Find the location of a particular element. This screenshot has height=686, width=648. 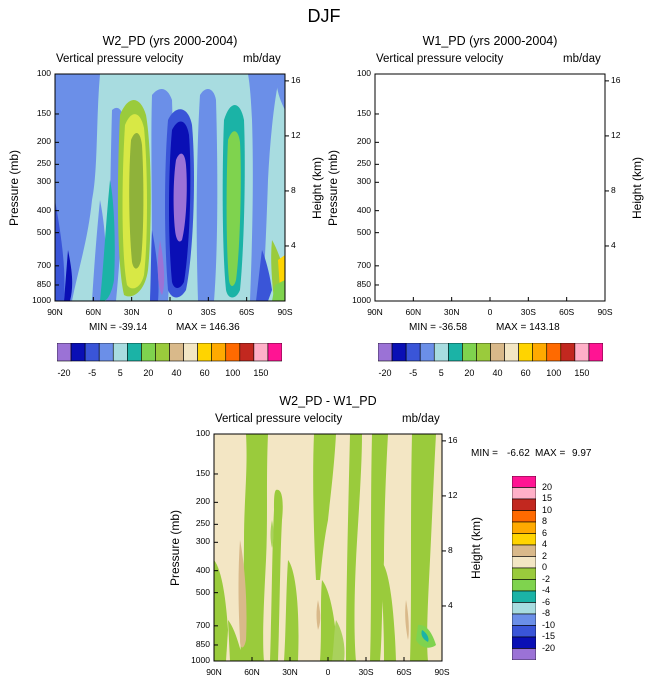

panel-left-xtick-label: 90N is located at coordinates (55, 312).